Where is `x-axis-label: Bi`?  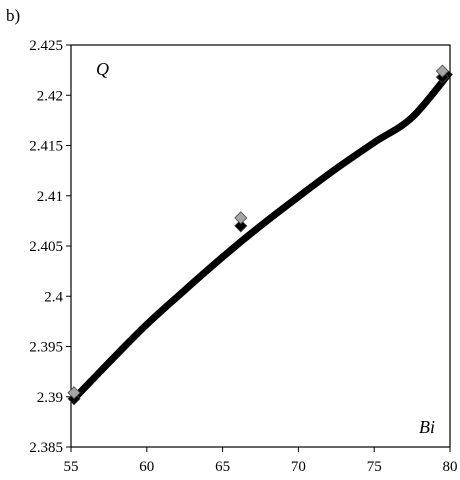 x-axis-label: Bi is located at coordinates (427, 427).